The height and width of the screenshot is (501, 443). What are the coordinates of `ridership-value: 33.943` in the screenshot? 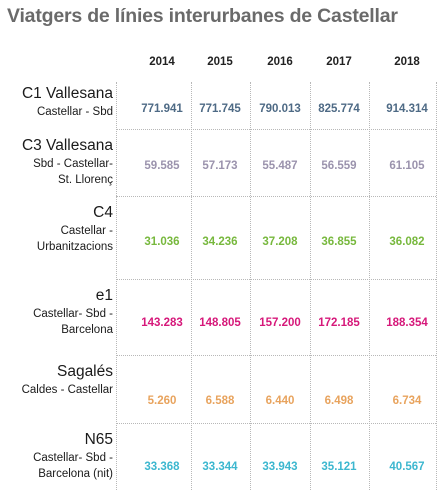 It's located at (280, 467).